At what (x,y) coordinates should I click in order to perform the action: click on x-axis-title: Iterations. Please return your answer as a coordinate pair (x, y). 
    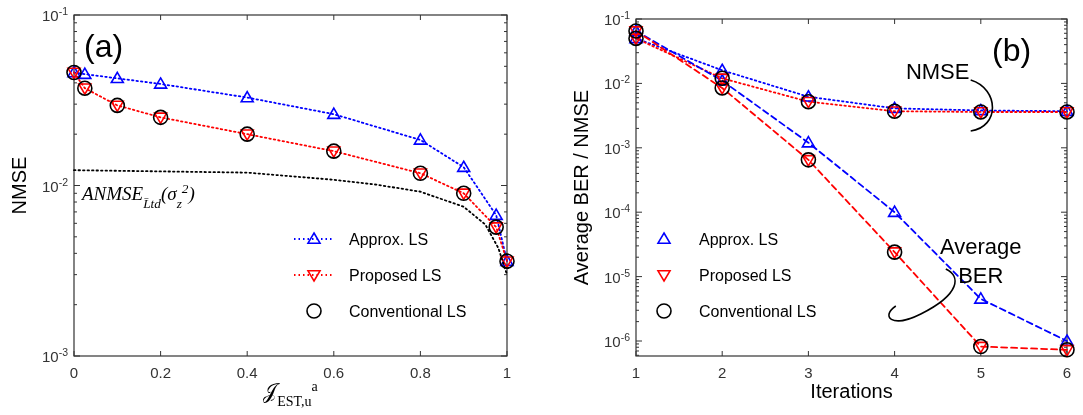
    Looking at the image, I should click on (851, 391).